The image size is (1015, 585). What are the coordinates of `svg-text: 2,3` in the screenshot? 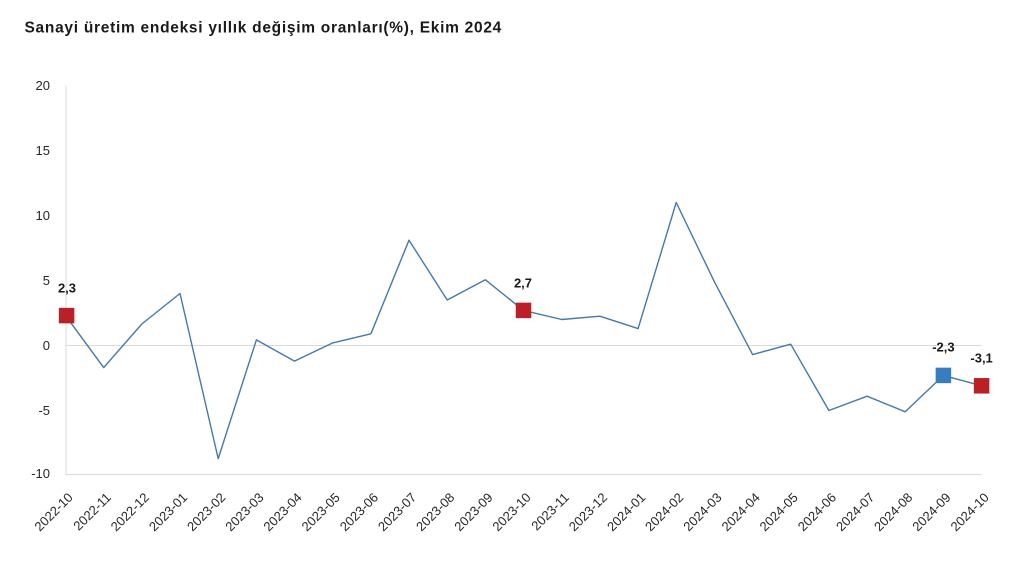 It's located at (67, 287).